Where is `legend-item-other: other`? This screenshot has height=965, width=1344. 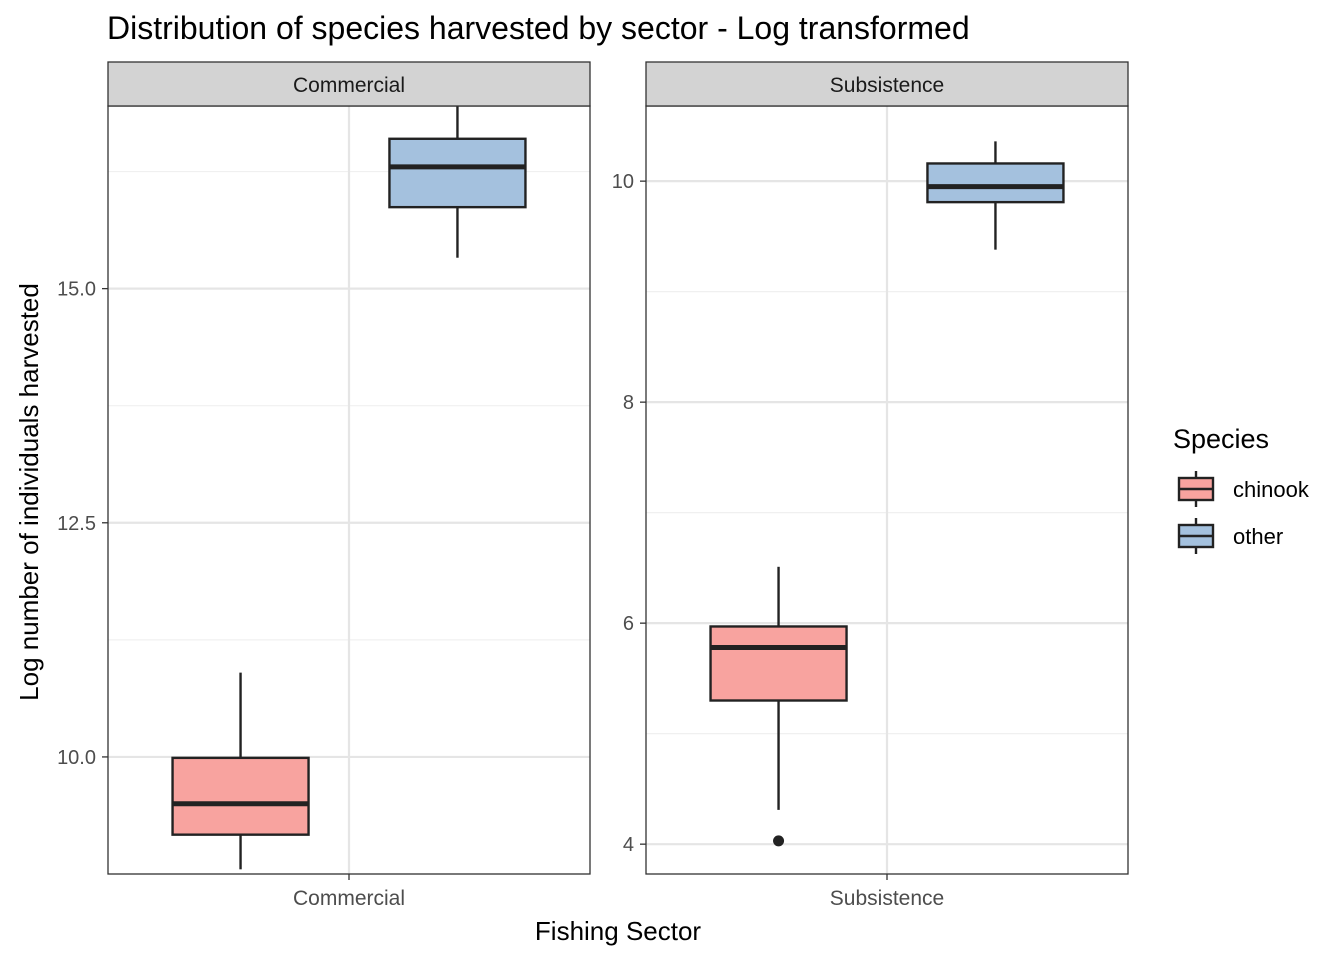
legend-item-other: other is located at coordinates (1230, 536).